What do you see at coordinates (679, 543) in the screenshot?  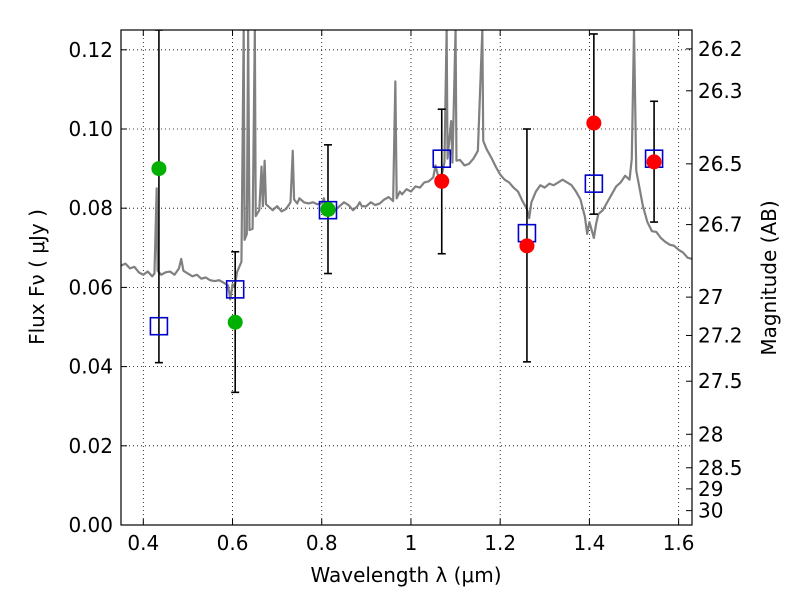 I see `x-tick-label: 1.6` at bounding box center [679, 543].